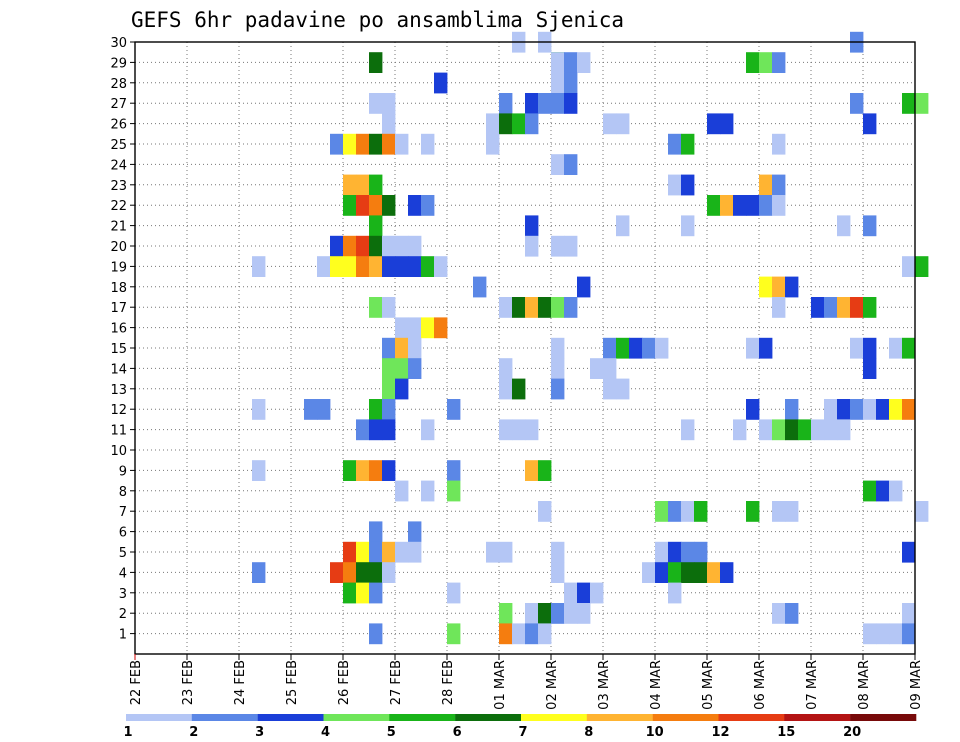  What do you see at coordinates (123, 573) in the screenshot?
I see `y-tick-label: 4` at bounding box center [123, 573].